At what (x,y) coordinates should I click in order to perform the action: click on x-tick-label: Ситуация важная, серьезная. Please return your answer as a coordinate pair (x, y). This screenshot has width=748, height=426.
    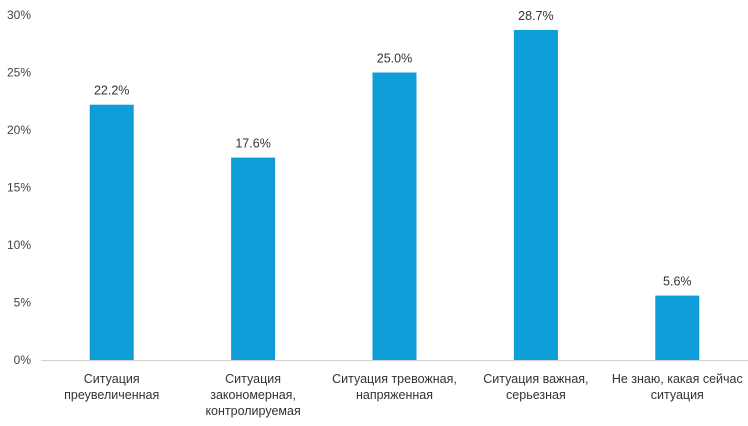
    Looking at the image, I should click on (535, 387).